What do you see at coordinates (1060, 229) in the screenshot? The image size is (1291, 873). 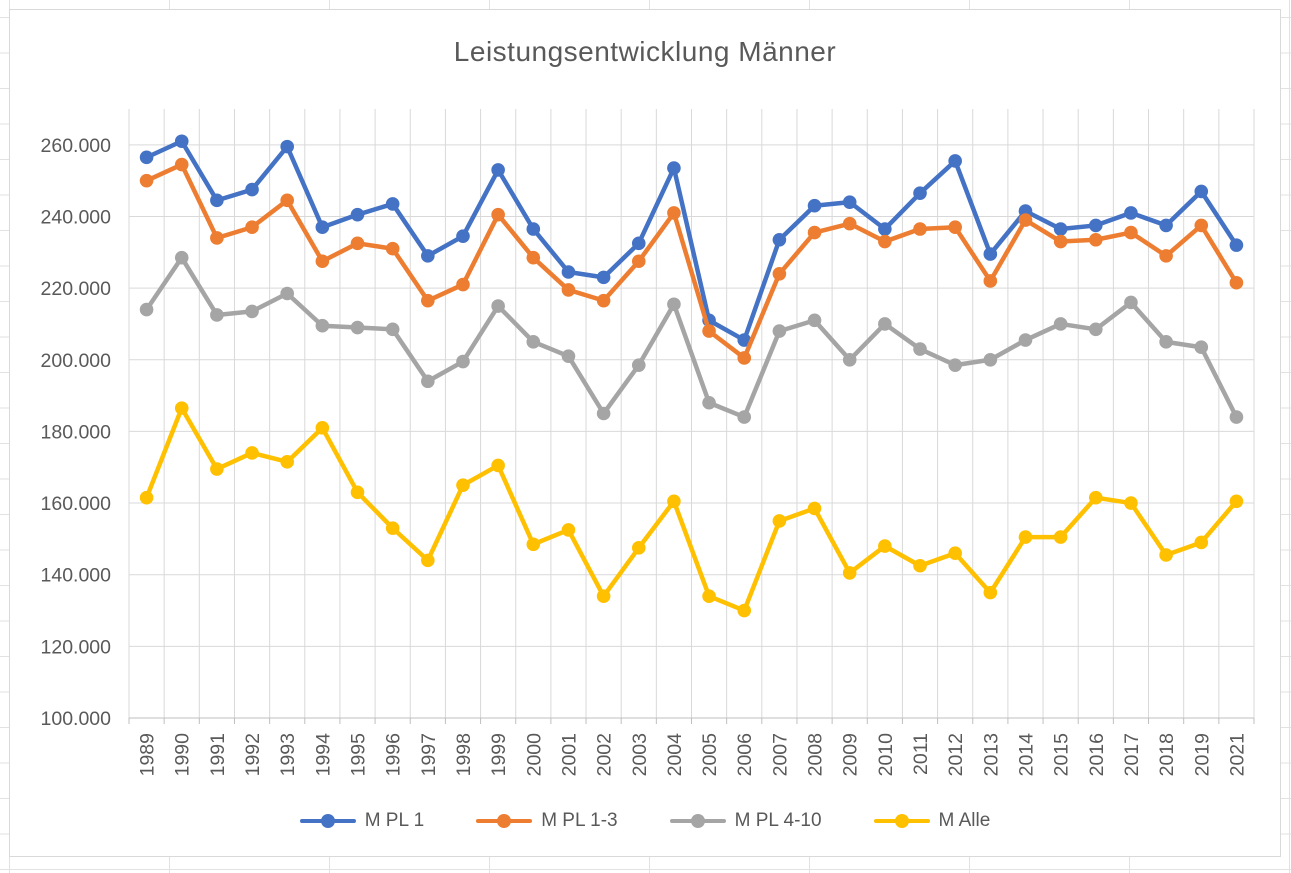 I see `data-point-m-pl-1-2015` at bounding box center [1060, 229].